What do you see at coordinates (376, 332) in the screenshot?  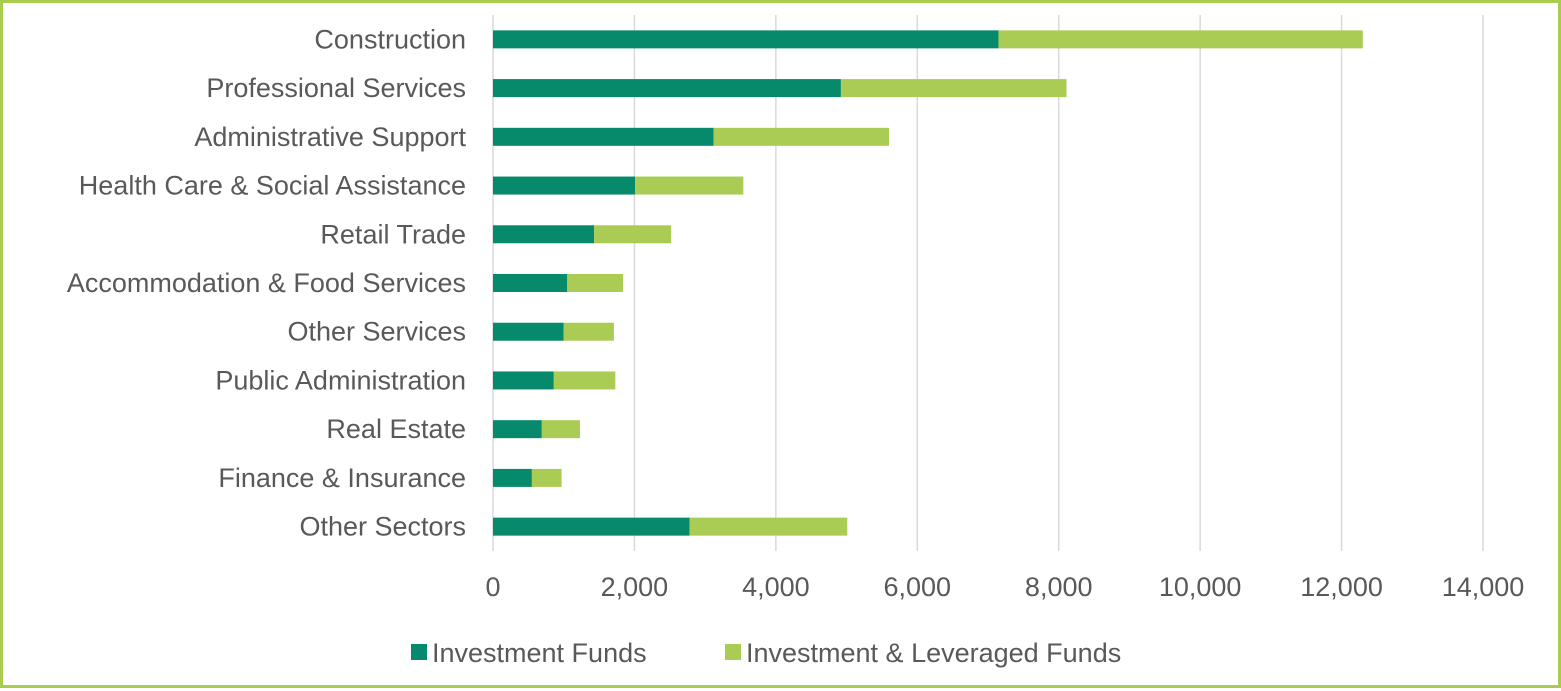 I see `category-label: Other Services` at bounding box center [376, 332].